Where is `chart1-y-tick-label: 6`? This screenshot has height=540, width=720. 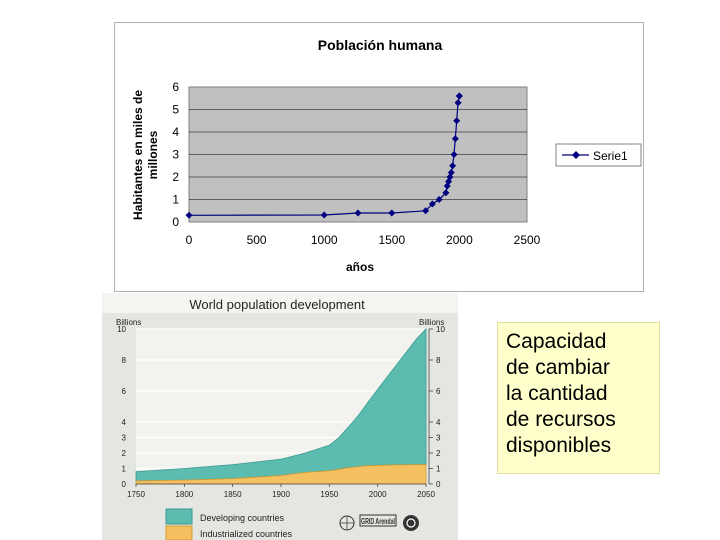
chart1-y-tick-label: 6 is located at coordinates (175, 87).